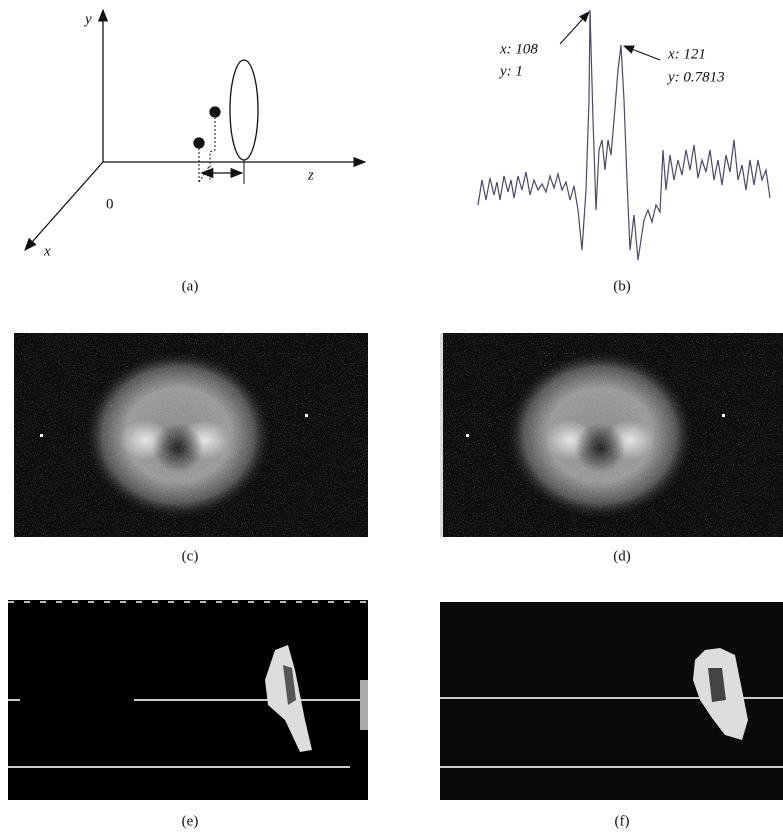 The image size is (783, 839). I want to click on image-f, so click(611, 701).